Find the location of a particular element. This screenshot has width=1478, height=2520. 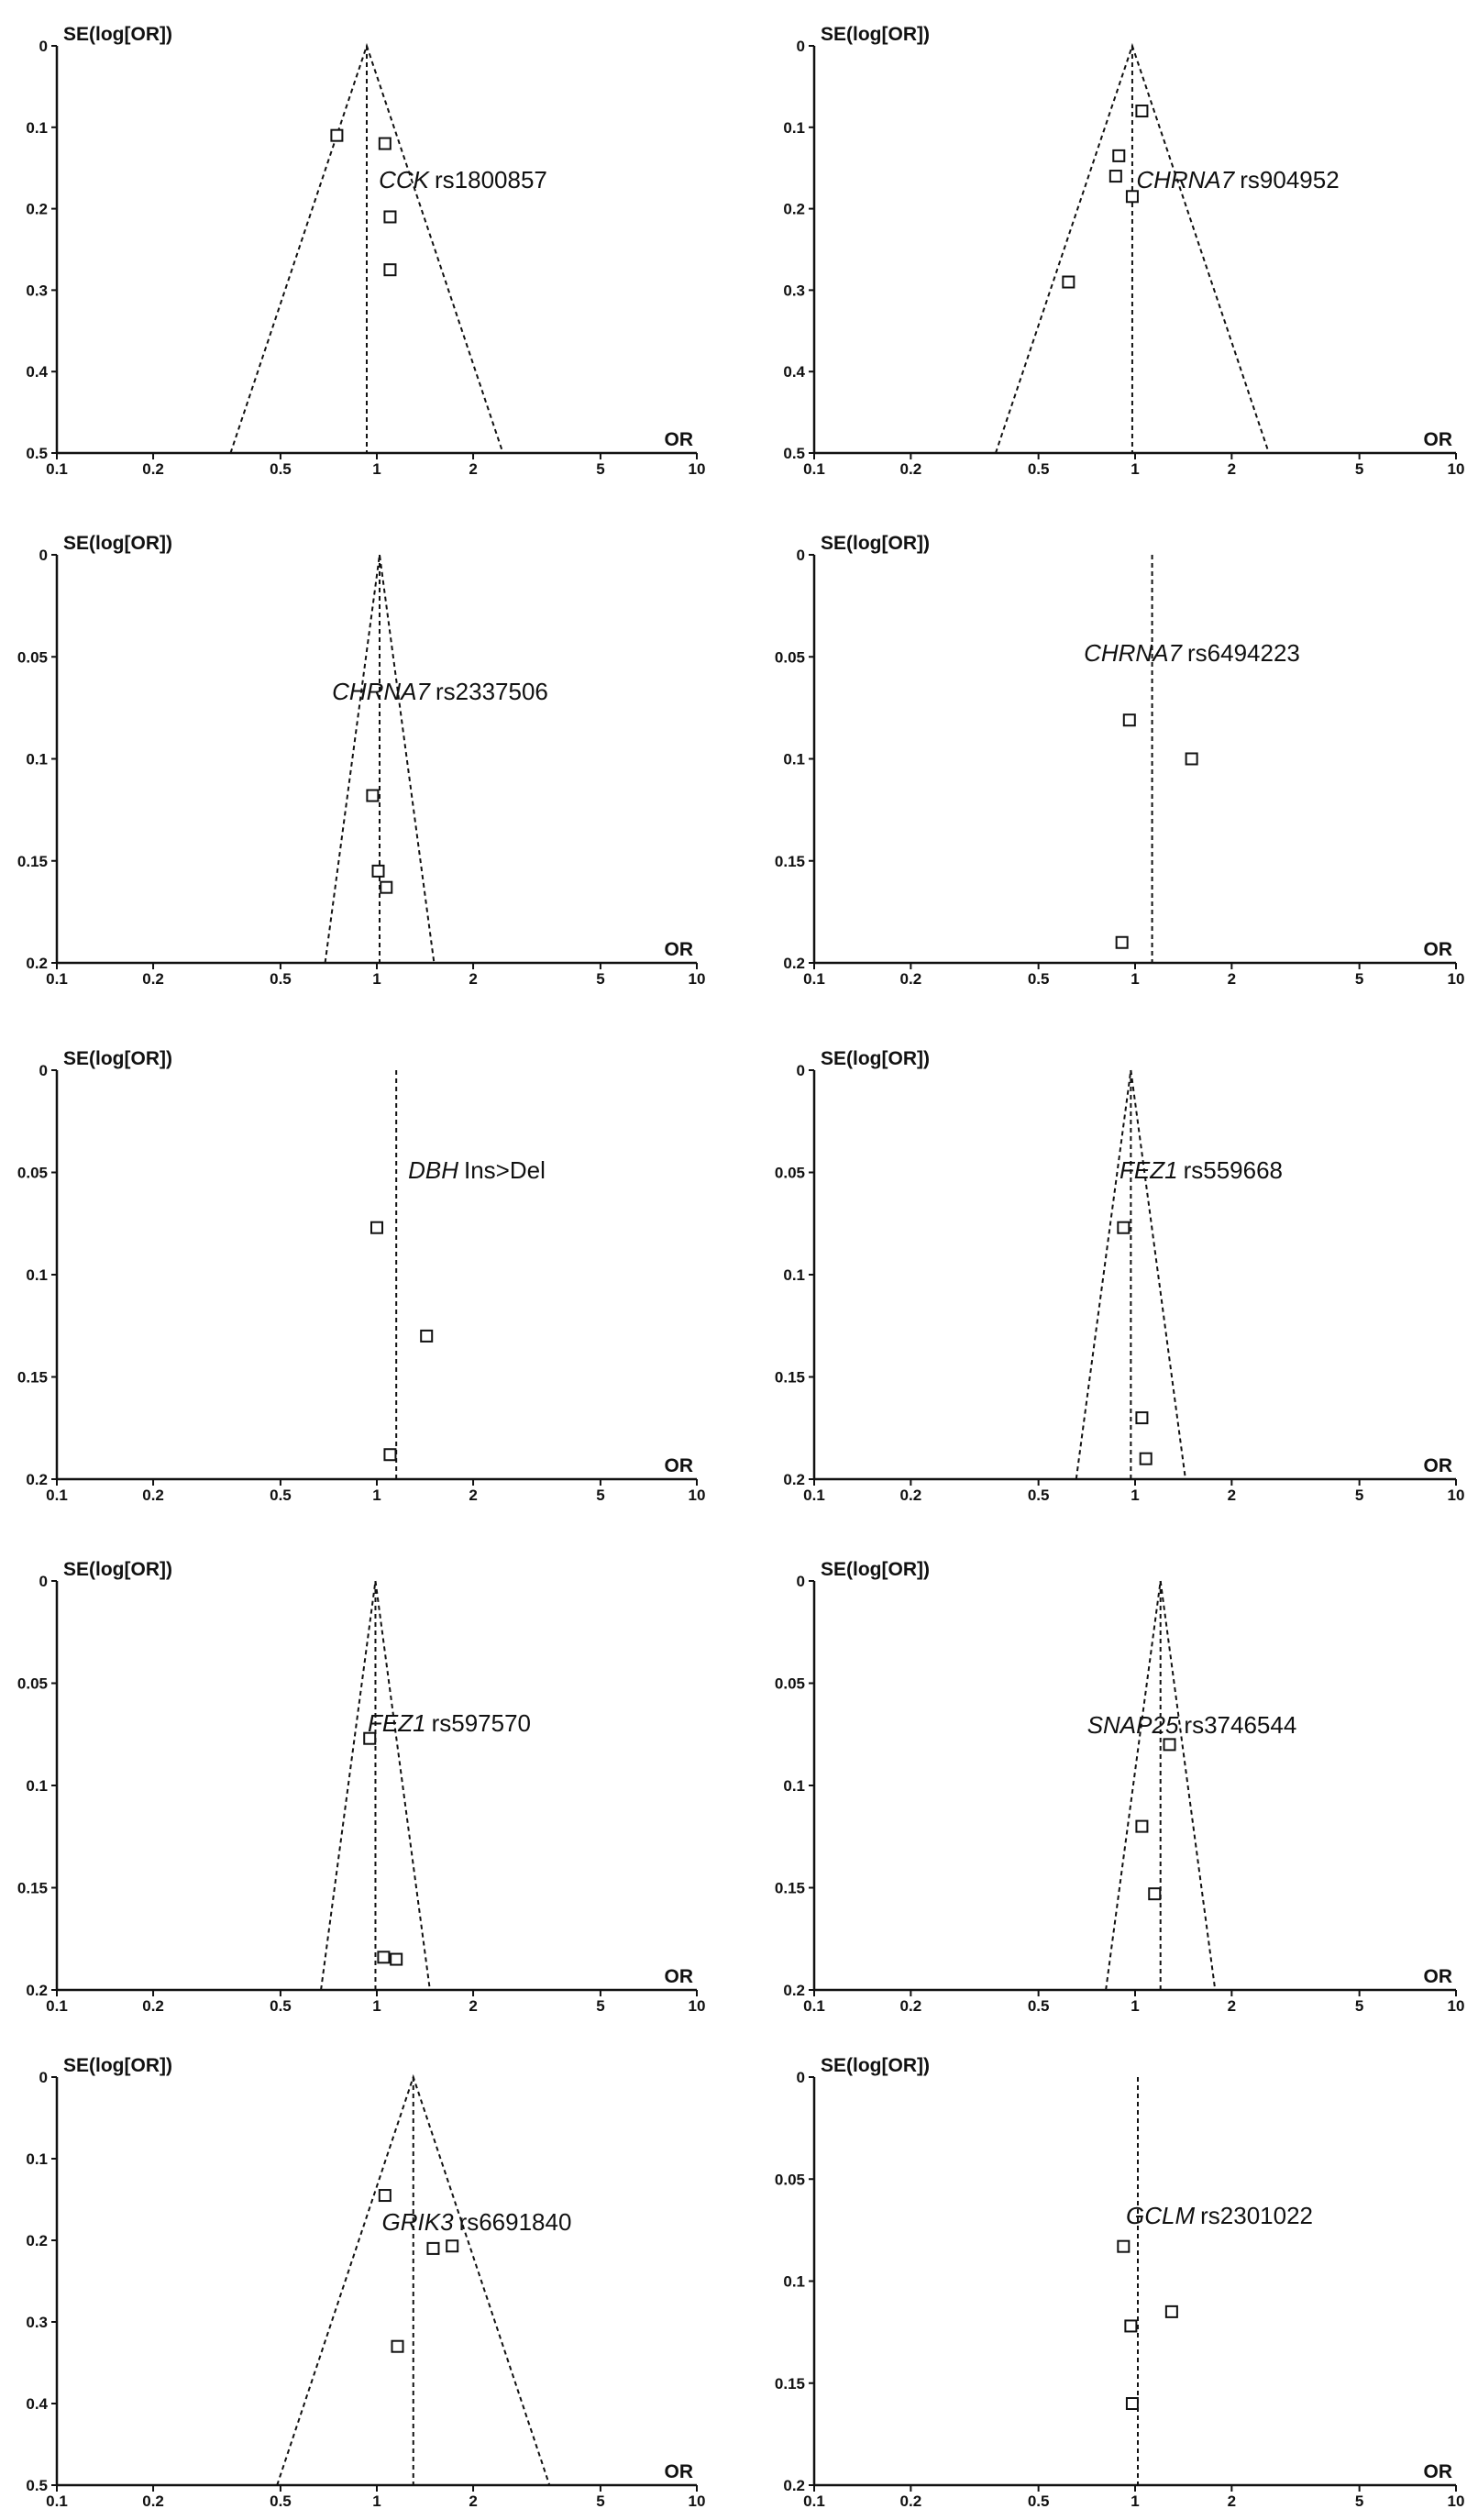

gene-name: CCK is located at coordinates (405, 179).